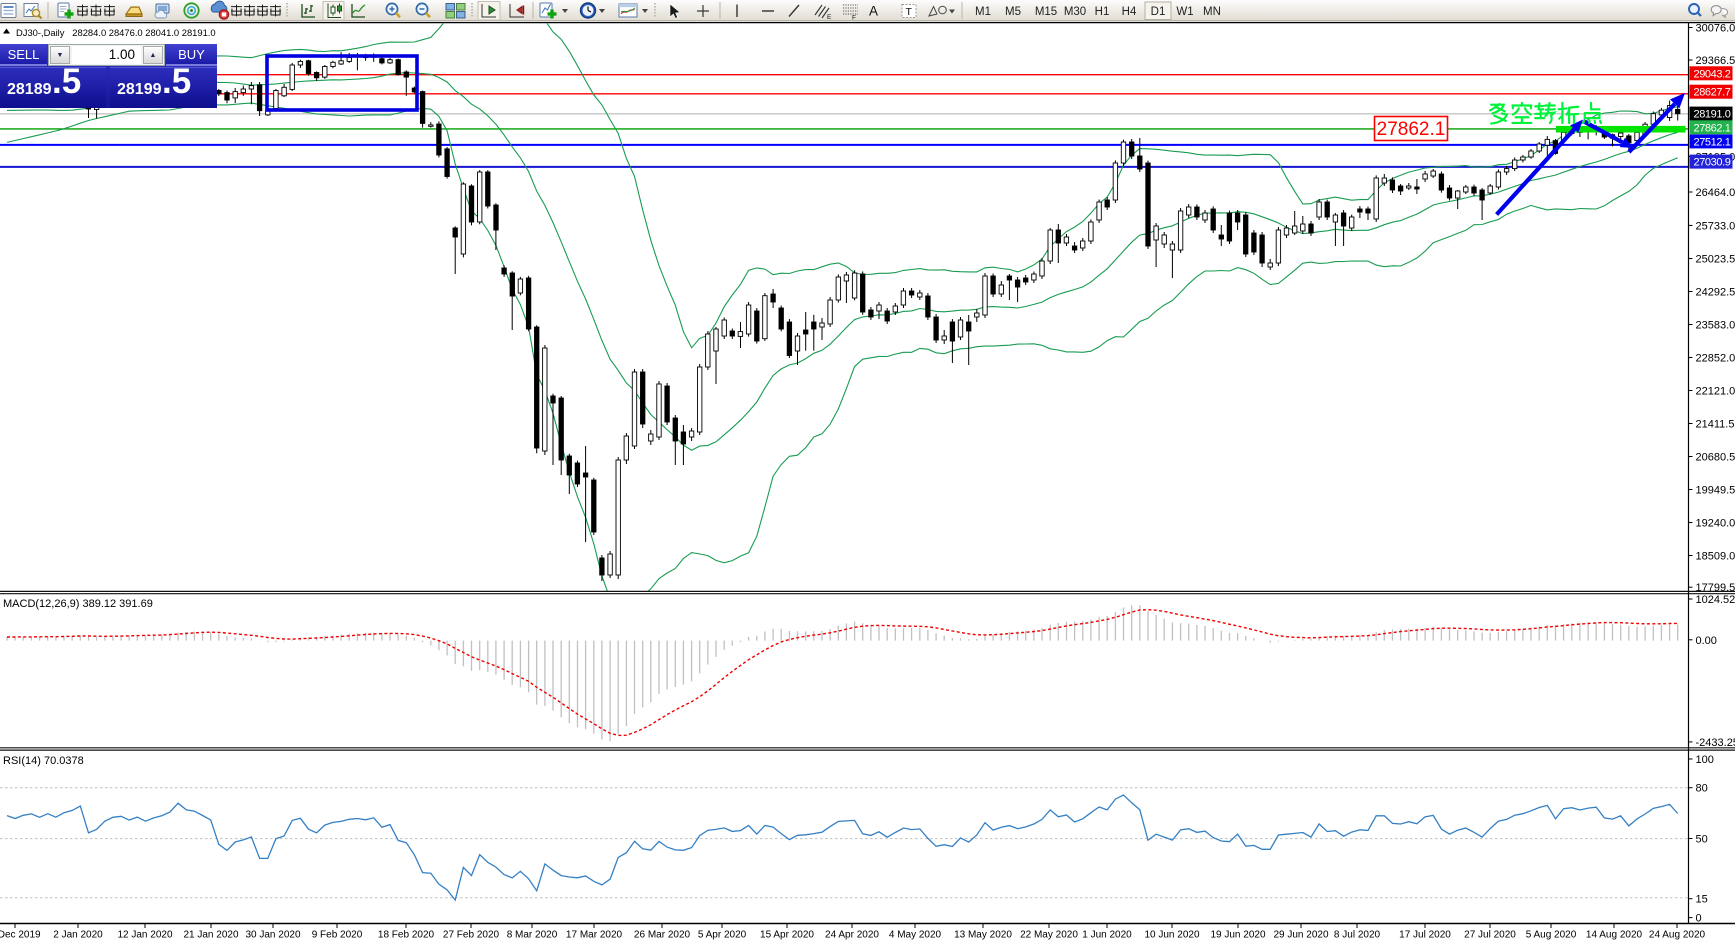  What do you see at coordinates (1699, 919) in the screenshot?
I see `svg-text: 0` at bounding box center [1699, 919].